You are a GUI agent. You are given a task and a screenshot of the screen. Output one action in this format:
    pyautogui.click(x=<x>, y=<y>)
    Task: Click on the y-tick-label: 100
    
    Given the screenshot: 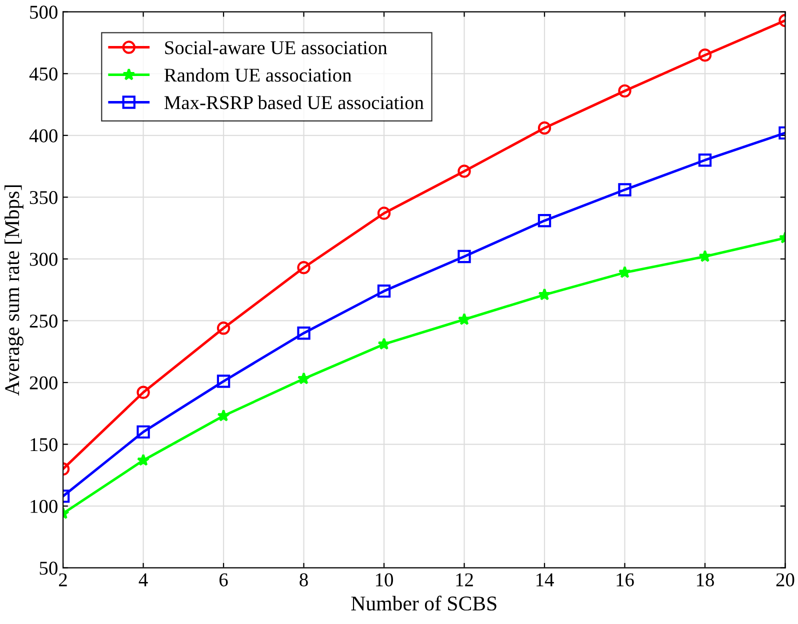 What is the action you would take?
    pyautogui.click(x=44, y=506)
    